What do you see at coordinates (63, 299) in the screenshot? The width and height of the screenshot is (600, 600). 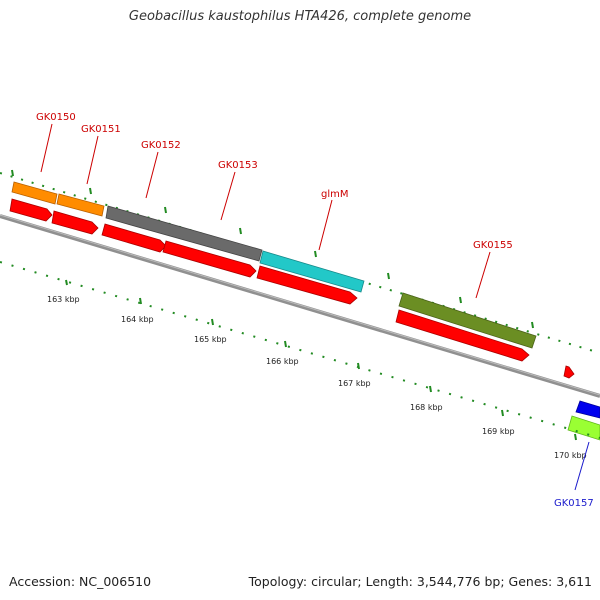 I see `kbp-label: 163 kbp` at bounding box center [63, 299].